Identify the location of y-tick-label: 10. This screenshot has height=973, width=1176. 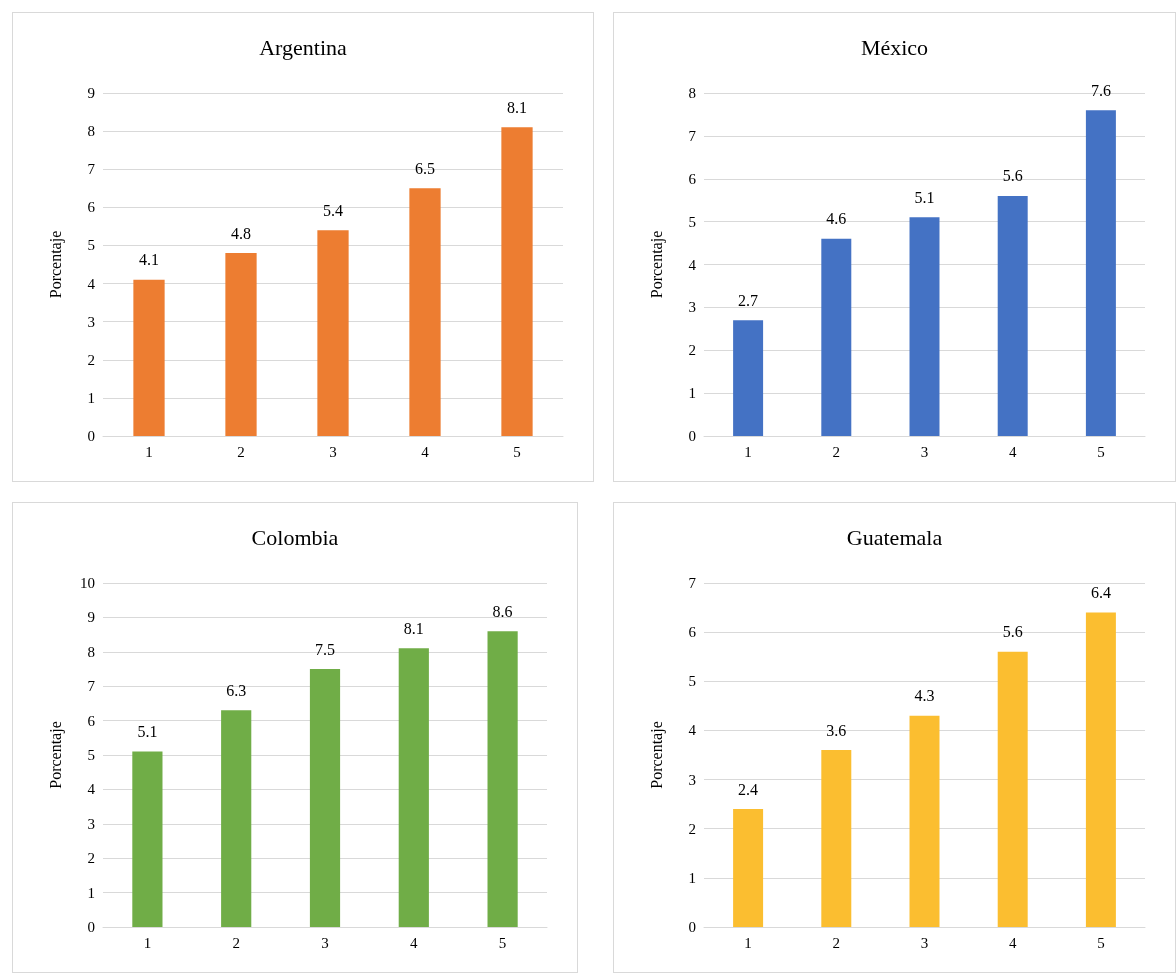
(87, 583).